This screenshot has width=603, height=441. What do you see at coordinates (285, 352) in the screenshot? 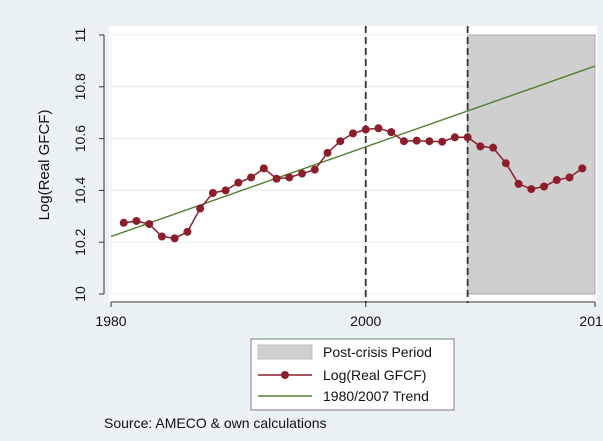
I see `legend-post-crisis-swatch` at bounding box center [285, 352].